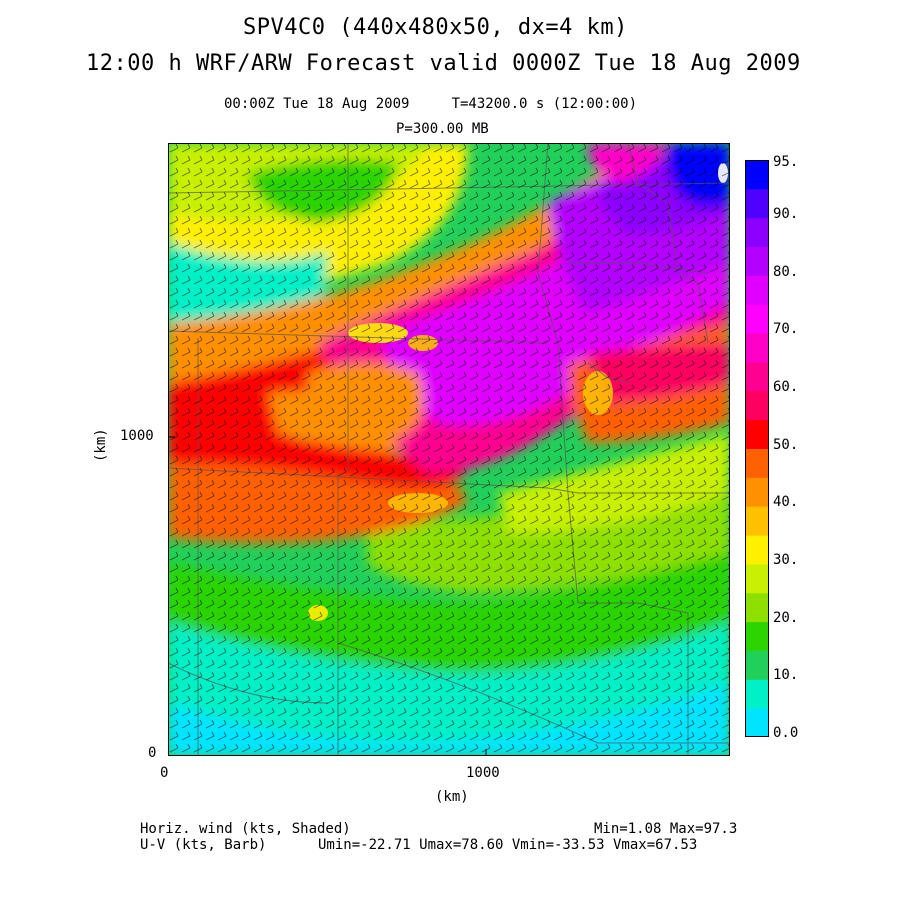  What do you see at coordinates (203, 845) in the screenshot?
I see `footer-barb-field: U-V (kts, Barb)` at bounding box center [203, 845].